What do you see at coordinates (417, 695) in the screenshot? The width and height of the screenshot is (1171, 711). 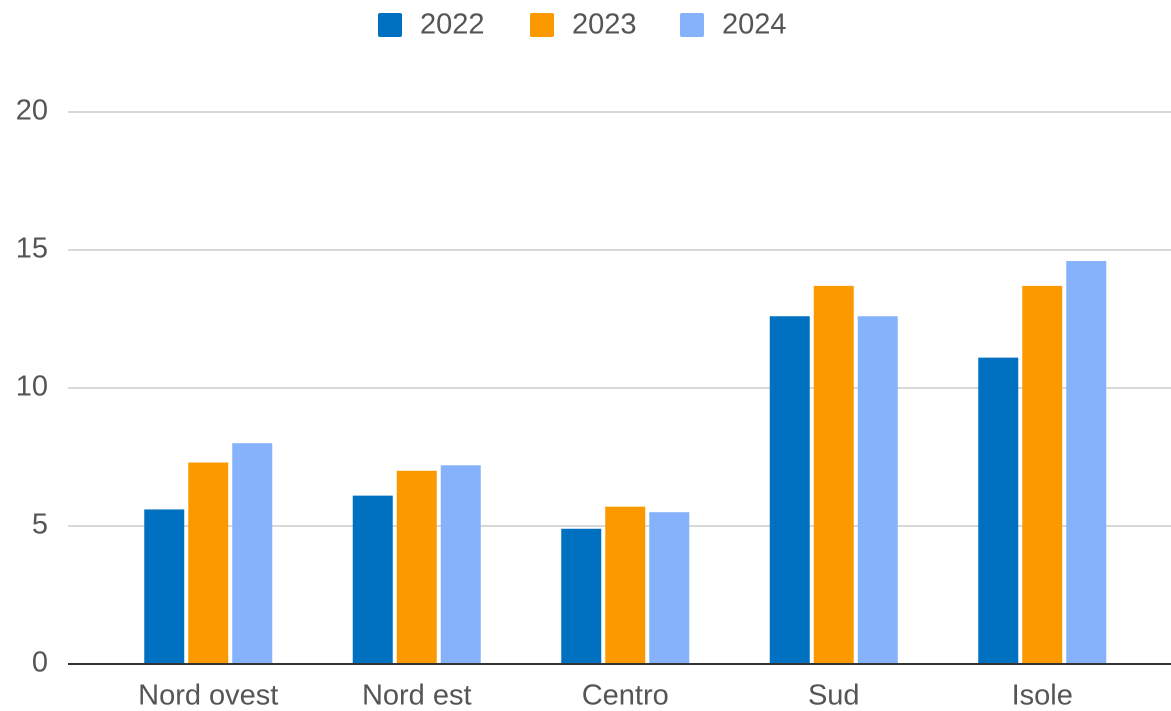 I see `x-tick-label: Nord est` at bounding box center [417, 695].